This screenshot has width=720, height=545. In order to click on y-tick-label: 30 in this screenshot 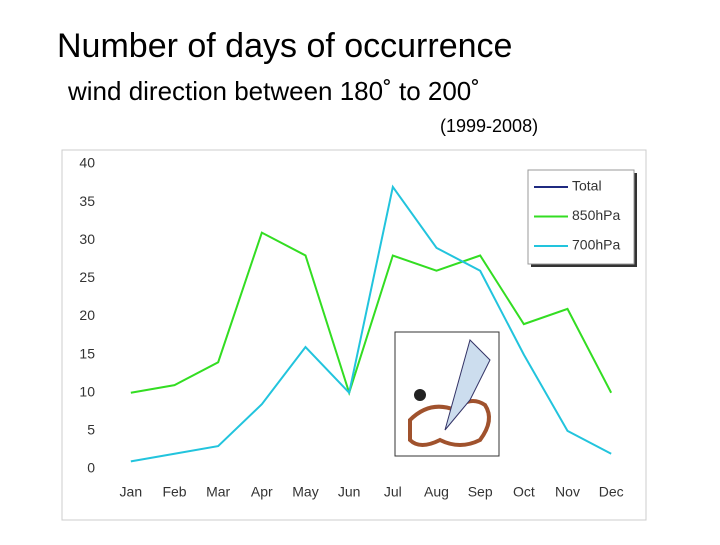, I will do `click(87, 239)`.